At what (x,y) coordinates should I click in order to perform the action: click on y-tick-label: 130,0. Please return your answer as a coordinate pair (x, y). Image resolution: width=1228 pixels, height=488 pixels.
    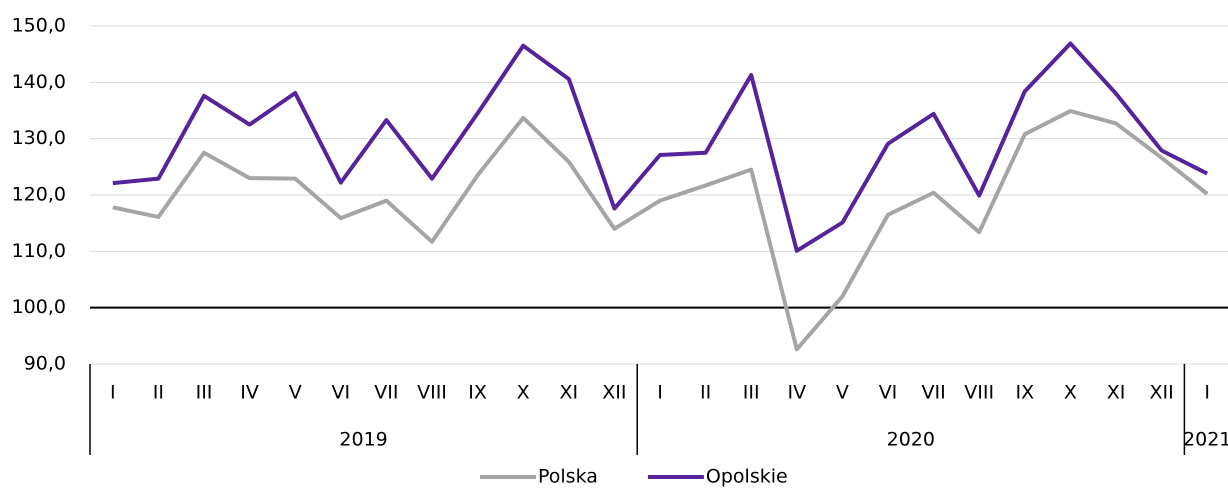
    Looking at the image, I should click on (39, 138).